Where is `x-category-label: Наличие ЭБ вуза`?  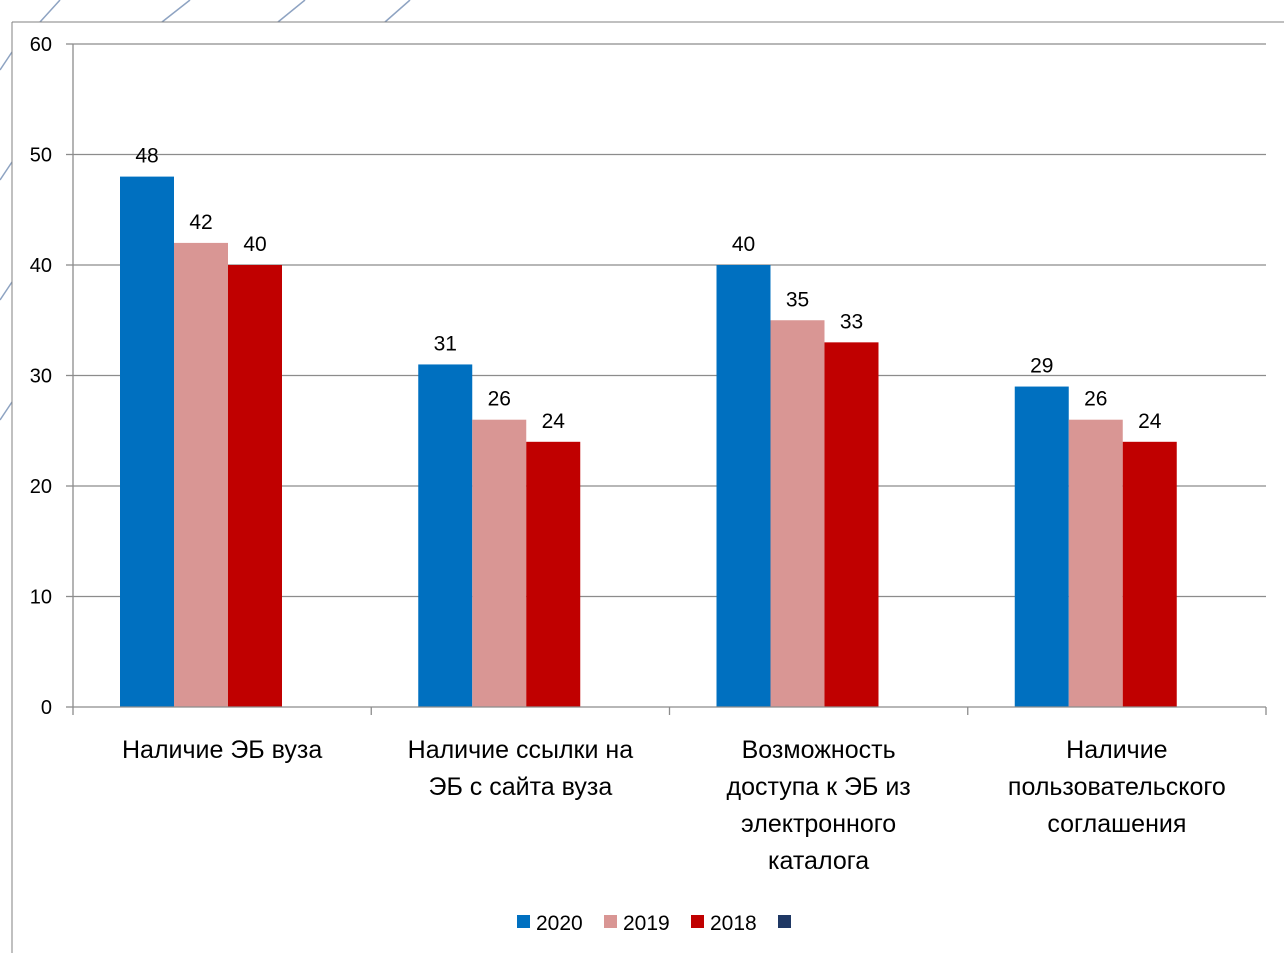 x-category-label: Наличие ЭБ вуза is located at coordinates (222, 750).